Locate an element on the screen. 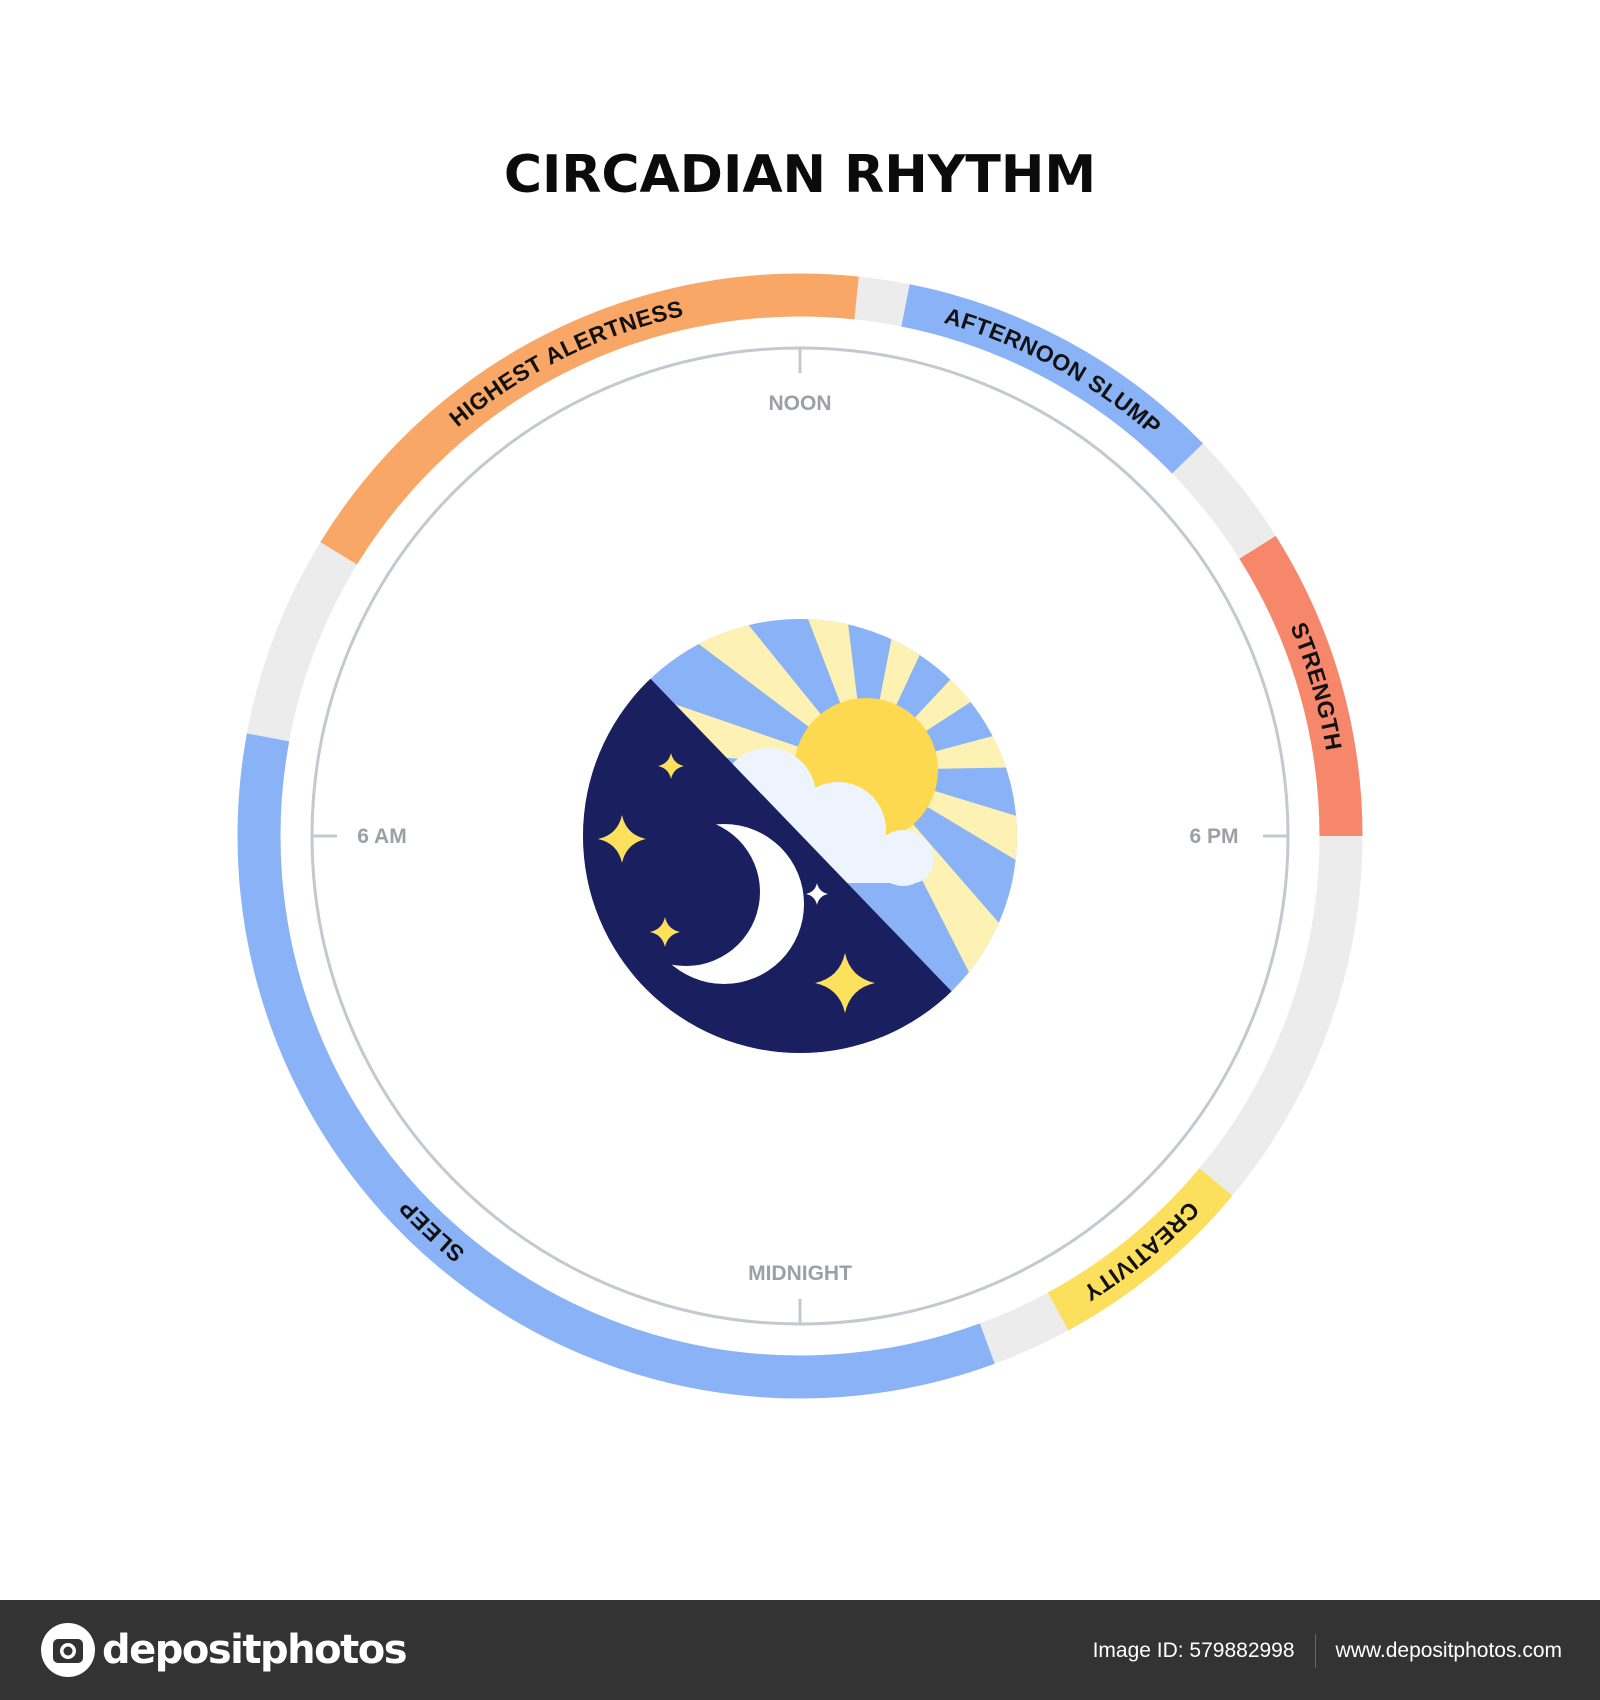 This screenshot has height=1700, width=1600. segment-highest-alertness is located at coordinates (589, 419).